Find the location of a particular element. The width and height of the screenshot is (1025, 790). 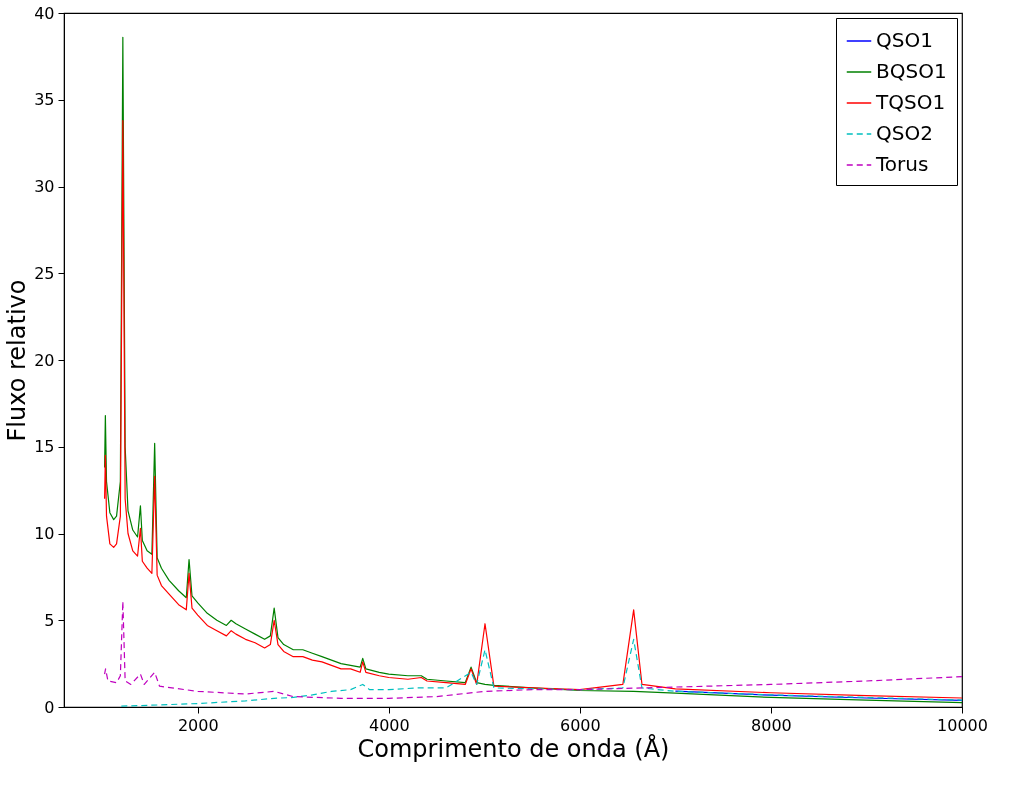

y-tick-label: 15 is located at coordinates (44, 447).